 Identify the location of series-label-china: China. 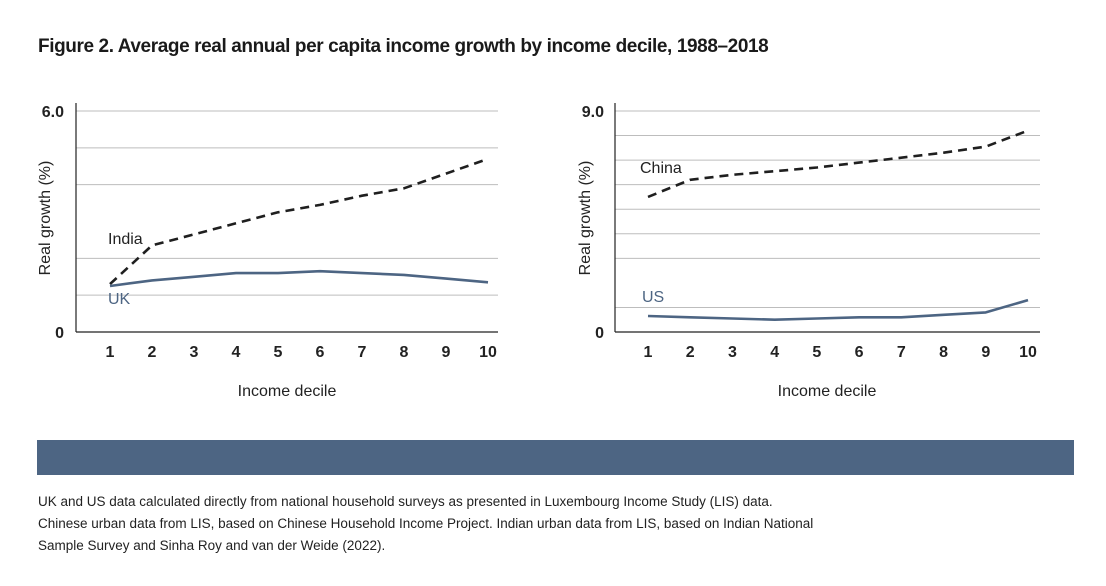
(661, 168).